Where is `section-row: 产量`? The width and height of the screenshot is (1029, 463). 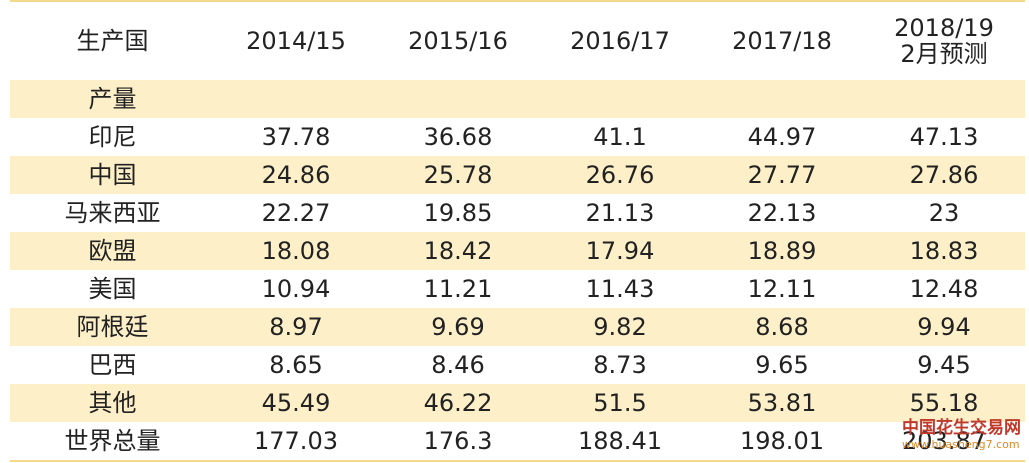 section-row: 产量 is located at coordinates (517, 99).